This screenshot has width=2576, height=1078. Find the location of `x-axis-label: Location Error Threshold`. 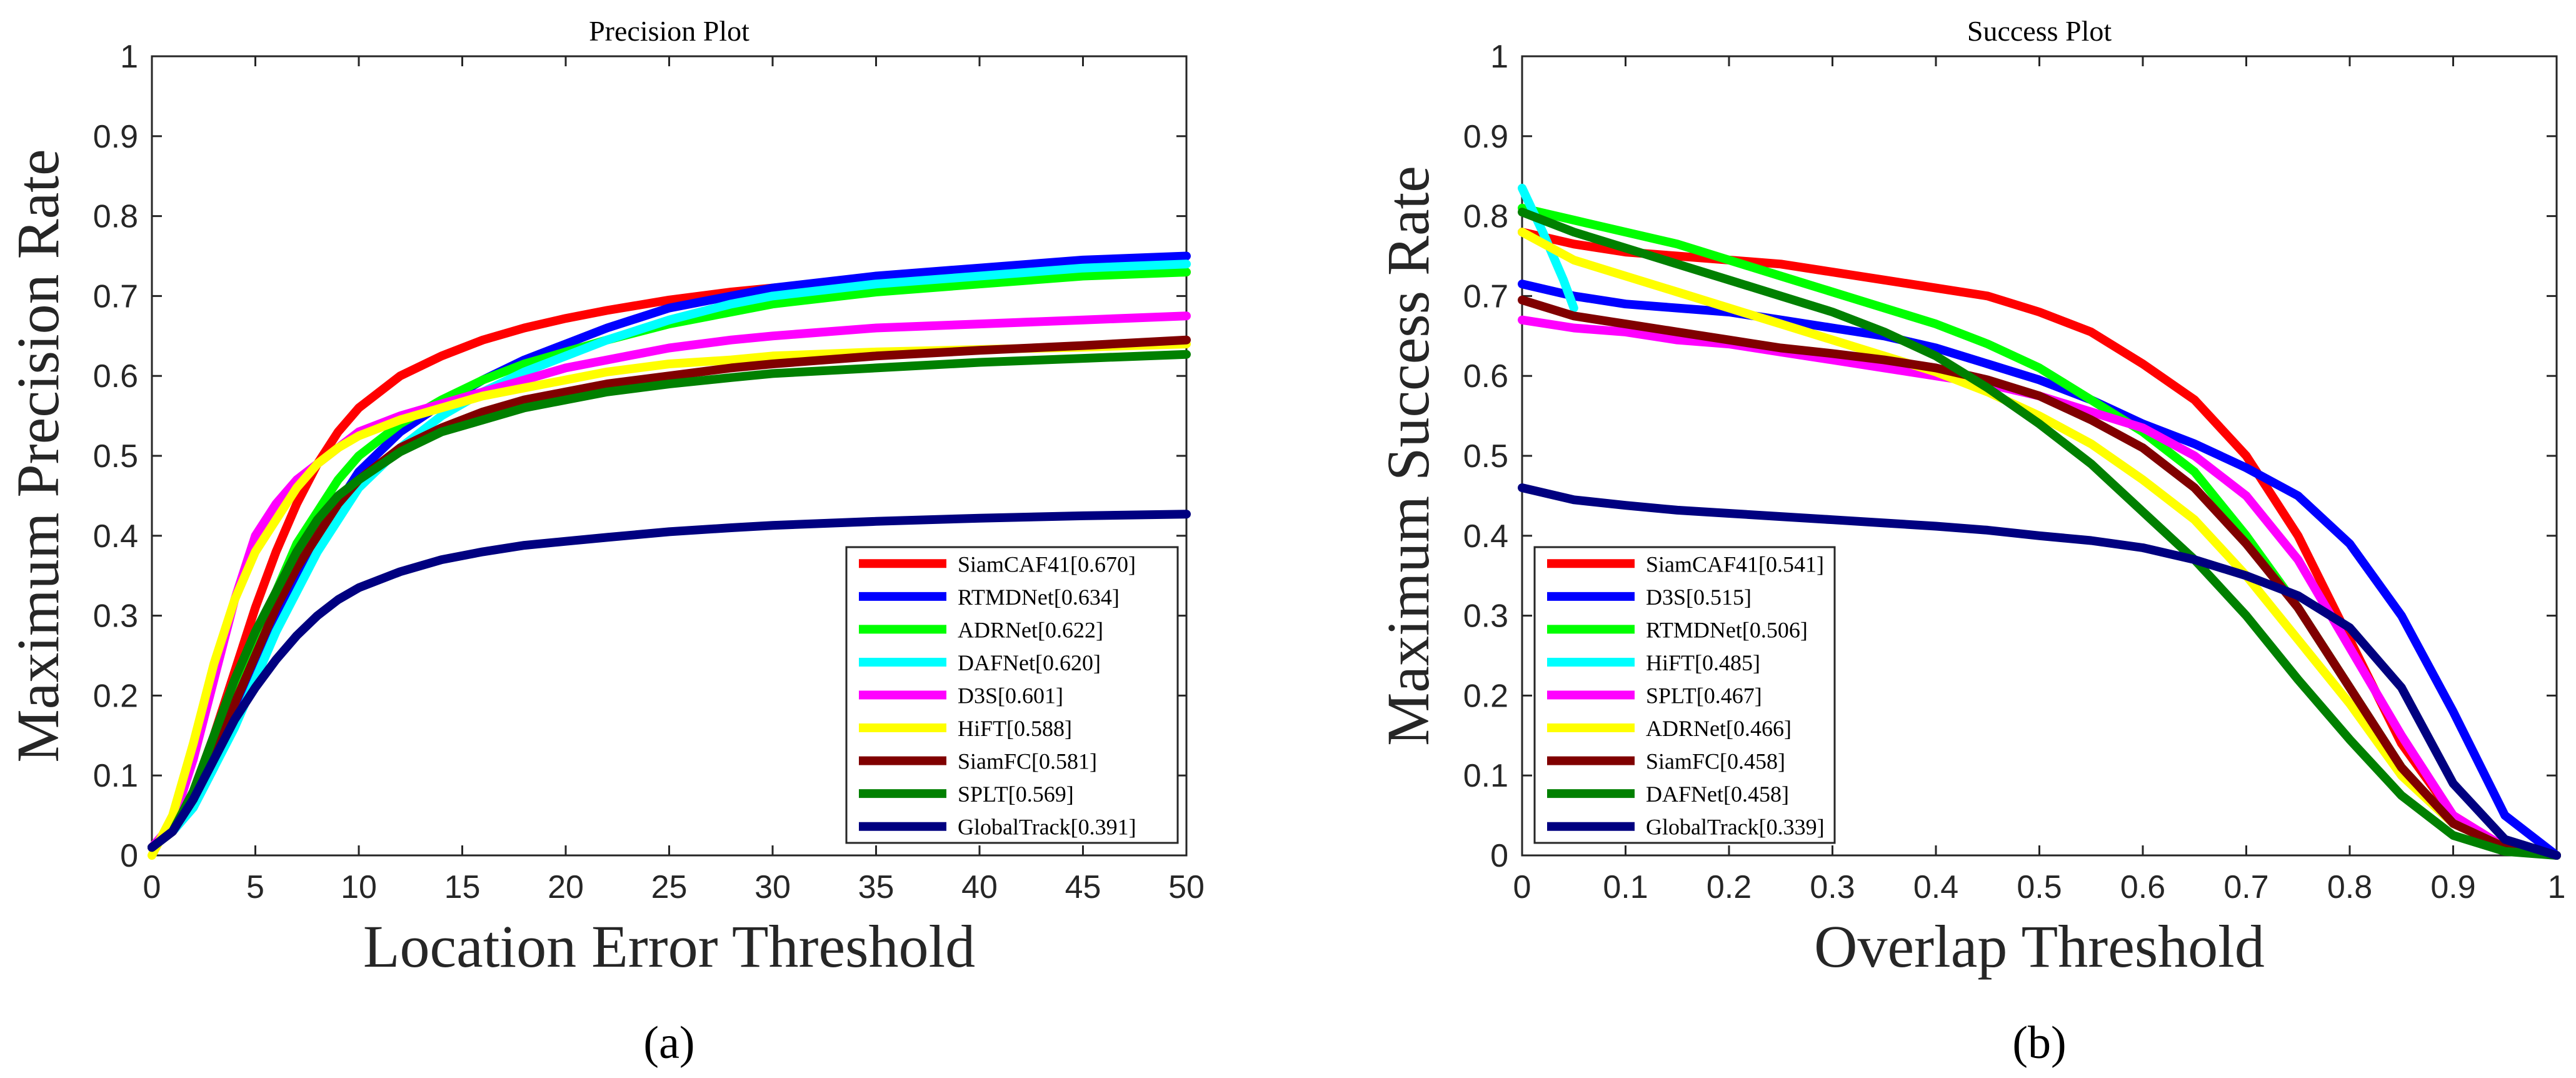

x-axis-label: Location Error Threshold is located at coordinates (669, 946).